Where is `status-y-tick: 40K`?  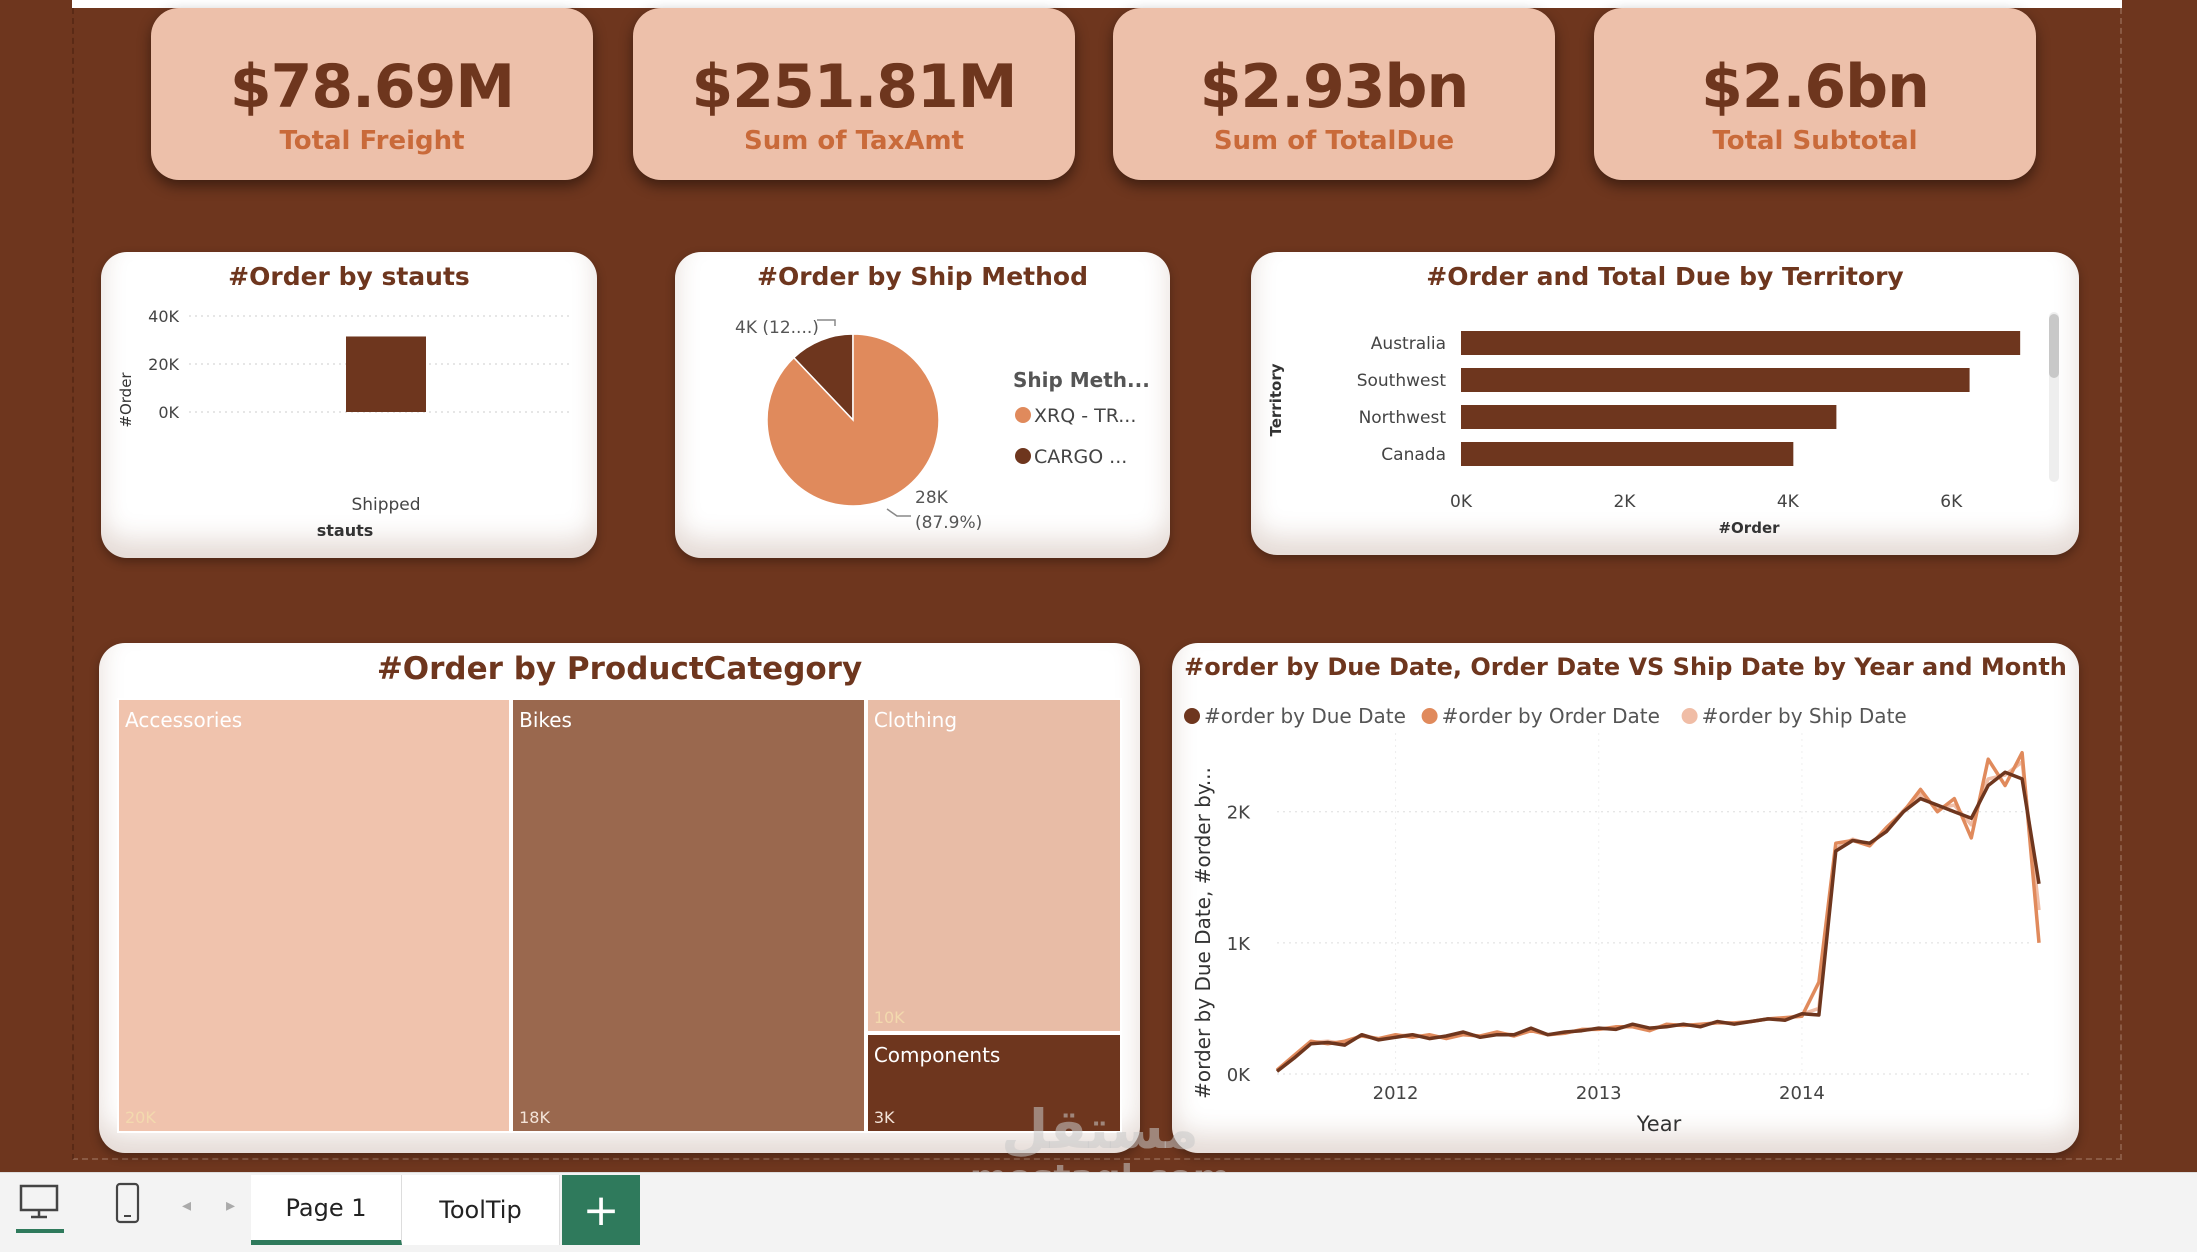 status-y-tick: 40K is located at coordinates (163, 316).